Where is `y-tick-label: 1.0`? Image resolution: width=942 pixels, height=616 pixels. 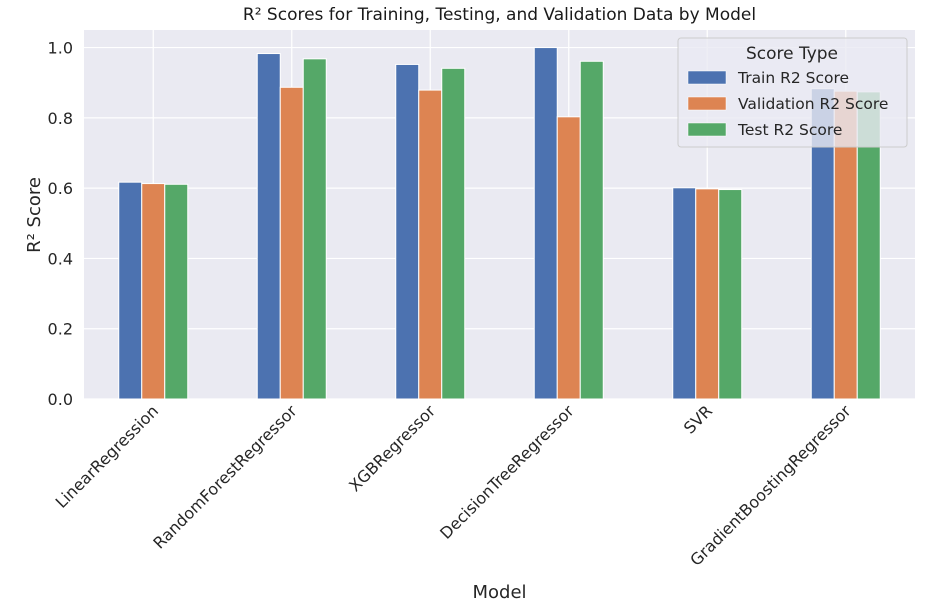
y-tick-label: 1.0 is located at coordinates (60, 48).